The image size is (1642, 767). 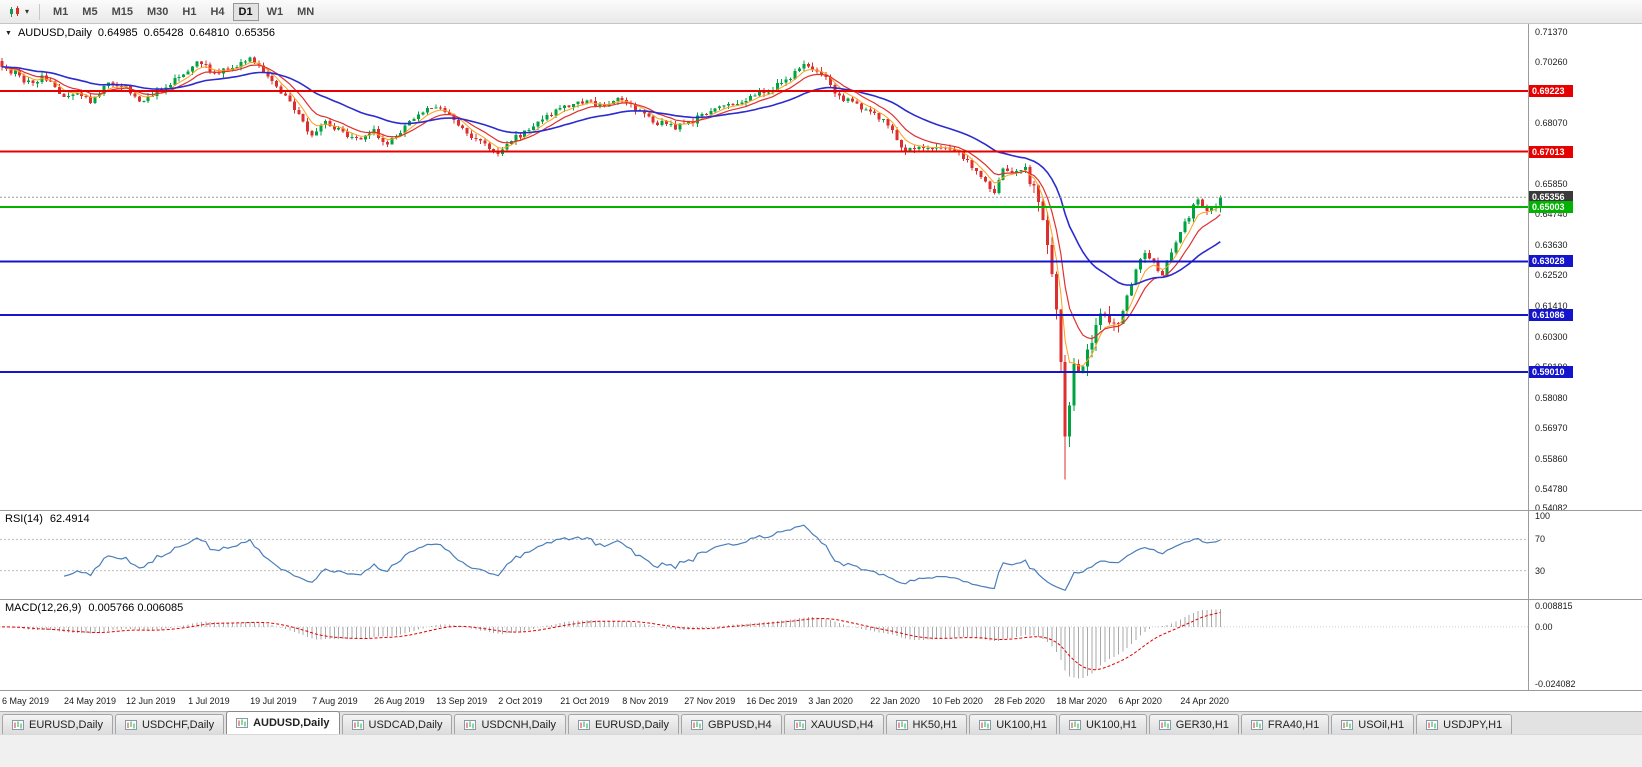 I want to click on timeframe-m15-button: M15, so click(x=122, y=12).